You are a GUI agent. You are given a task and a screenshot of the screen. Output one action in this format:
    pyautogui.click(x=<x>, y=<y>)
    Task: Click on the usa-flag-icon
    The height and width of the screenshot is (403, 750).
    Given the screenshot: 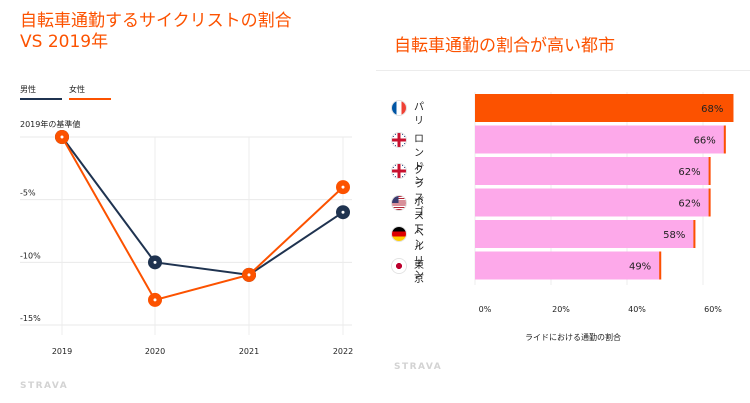 What is the action you would take?
    pyautogui.click(x=399, y=202)
    